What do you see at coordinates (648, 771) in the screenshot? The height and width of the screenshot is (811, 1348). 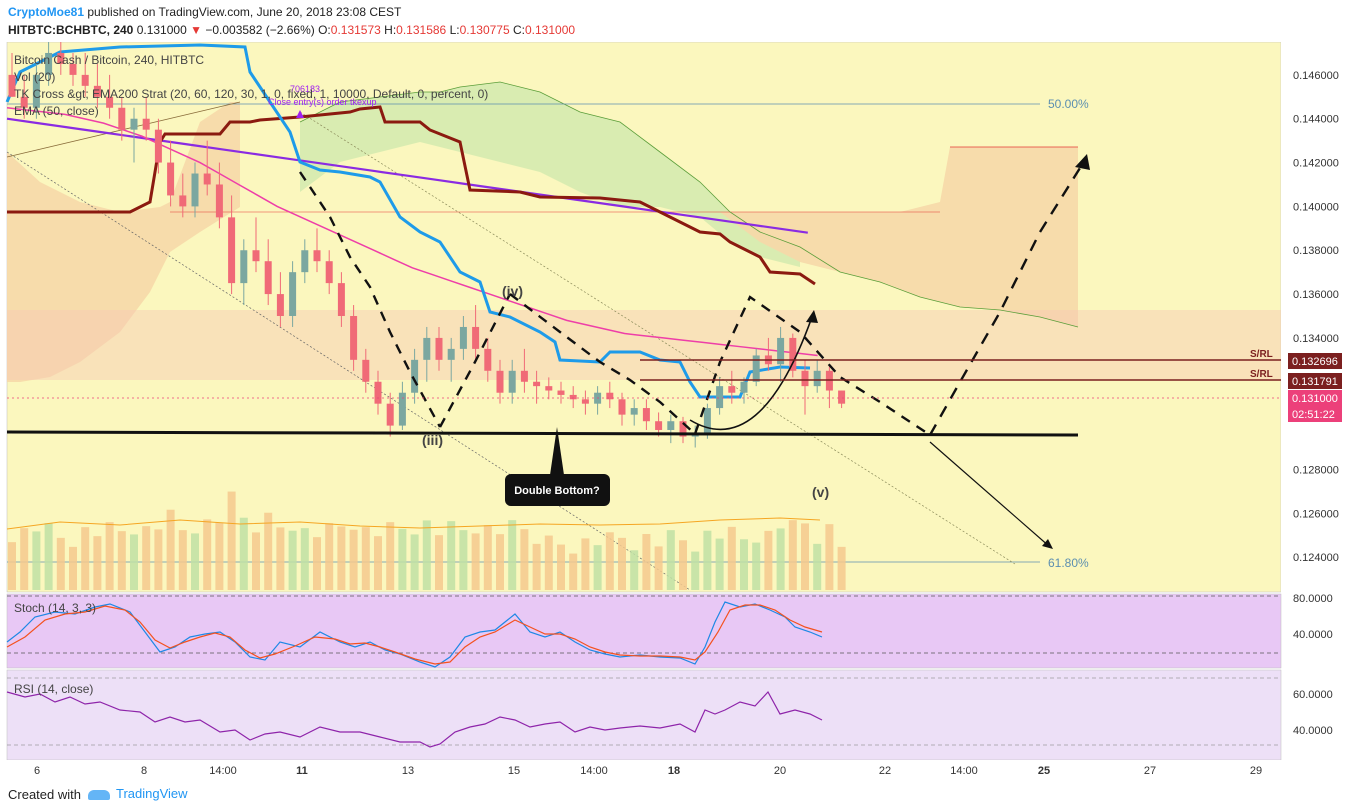 I see `time-axis: 6 8 14:00 11 13 15 14:00 18 20 22 14:00 25 27 29` at bounding box center [648, 771].